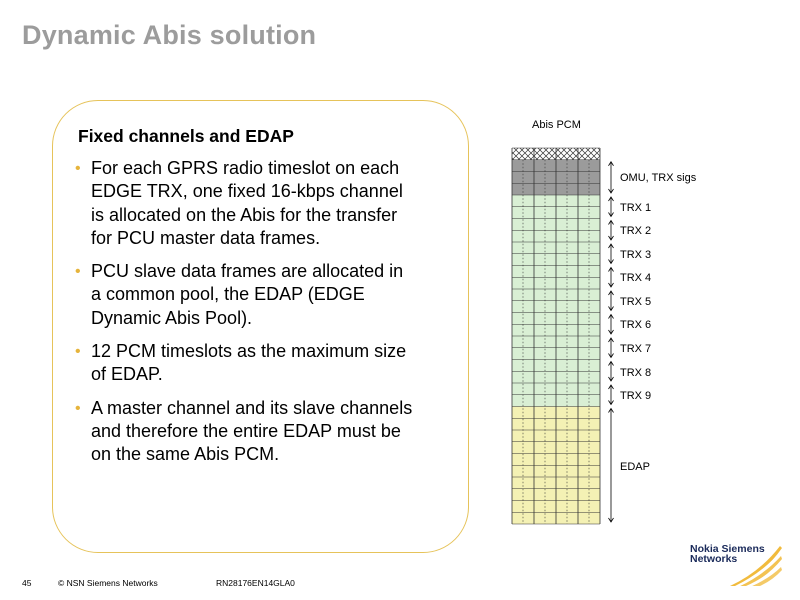  What do you see at coordinates (169, 35) in the screenshot?
I see `slide-title: Dynamic Abis solution` at bounding box center [169, 35].